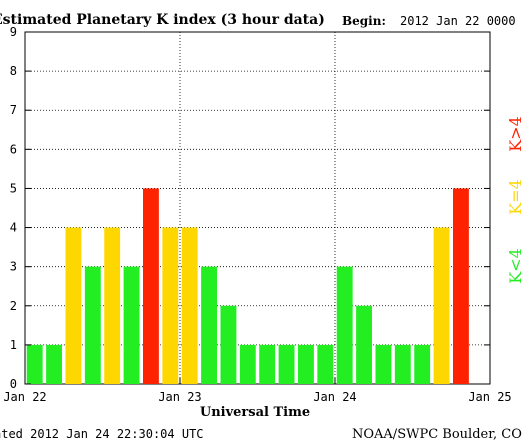 The width and height of the screenshot is (530, 442). Describe the element at coordinates (13, 188) in the screenshot. I see `y-tick-label: 5` at that location.